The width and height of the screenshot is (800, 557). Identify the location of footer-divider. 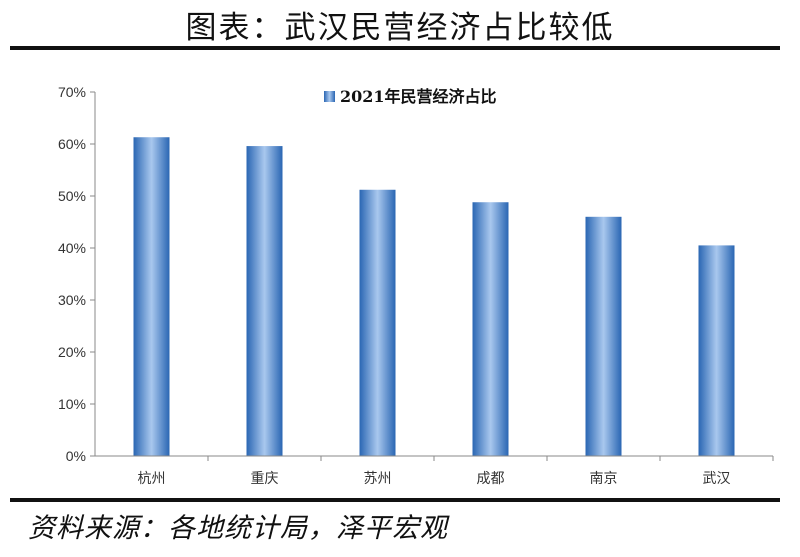
(395, 500).